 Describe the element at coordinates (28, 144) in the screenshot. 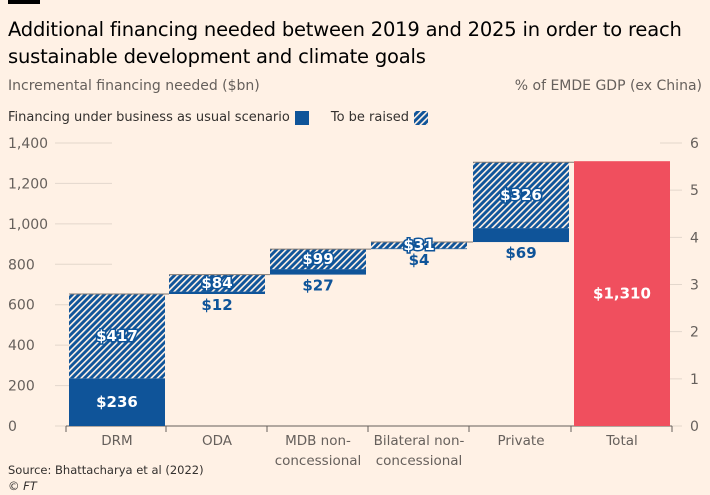

I see `y-tick-label: 1,400` at that location.